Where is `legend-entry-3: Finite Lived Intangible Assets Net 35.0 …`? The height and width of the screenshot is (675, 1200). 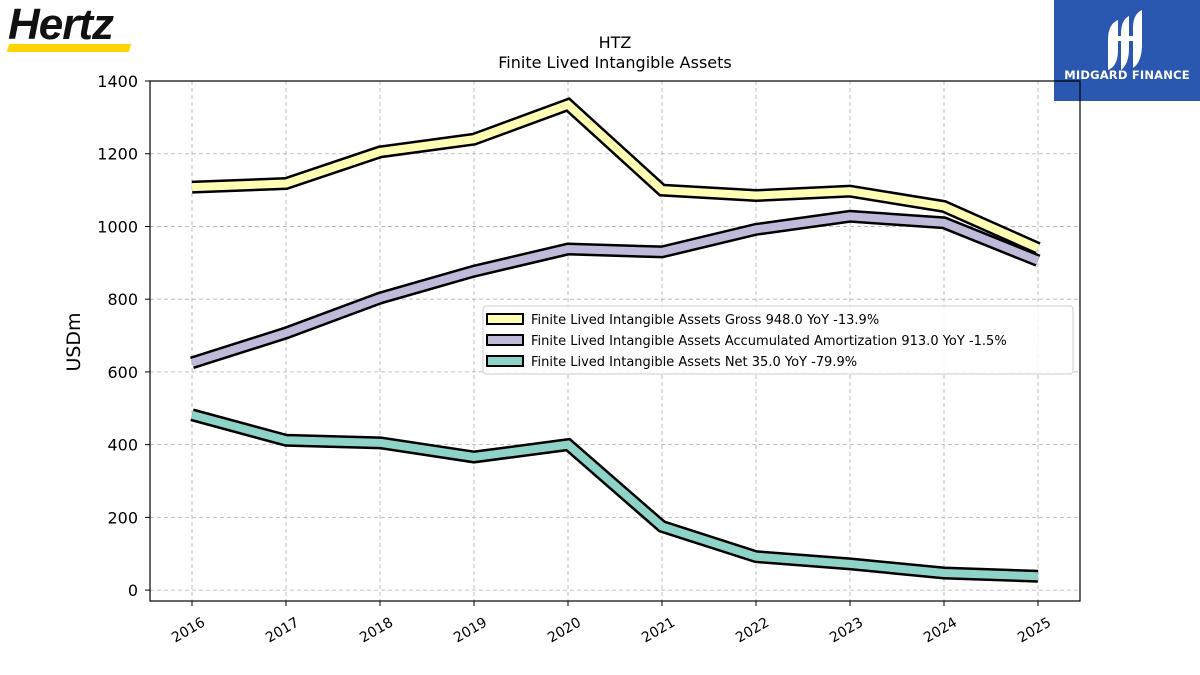
legend-entry-3: Finite Lived Intangible Assets Net 35.0 … is located at coordinates (671, 362).